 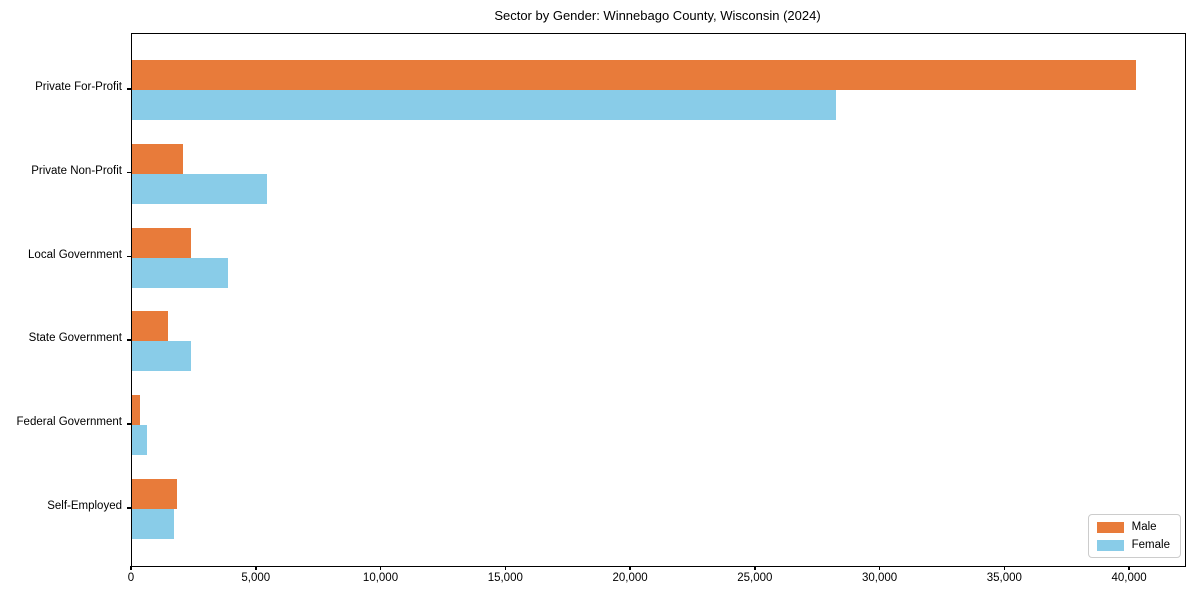 I want to click on legend-swatch-male, so click(x=1110, y=527).